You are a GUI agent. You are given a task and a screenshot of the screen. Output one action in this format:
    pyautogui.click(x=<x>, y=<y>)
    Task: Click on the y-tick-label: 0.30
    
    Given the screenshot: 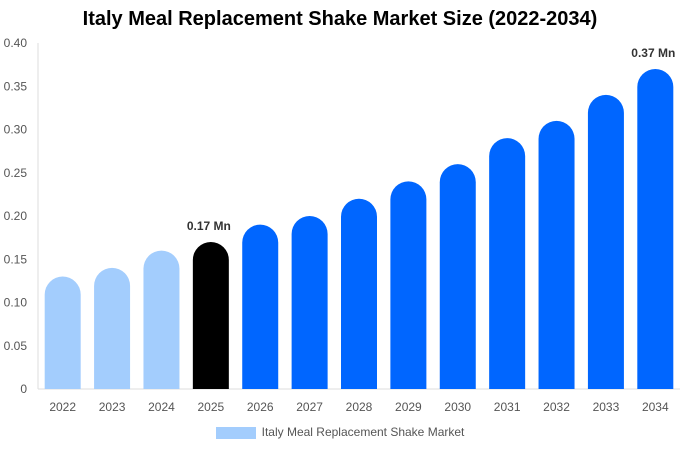 What is the action you would take?
    pyautogui.click(x=16, y=130)
    